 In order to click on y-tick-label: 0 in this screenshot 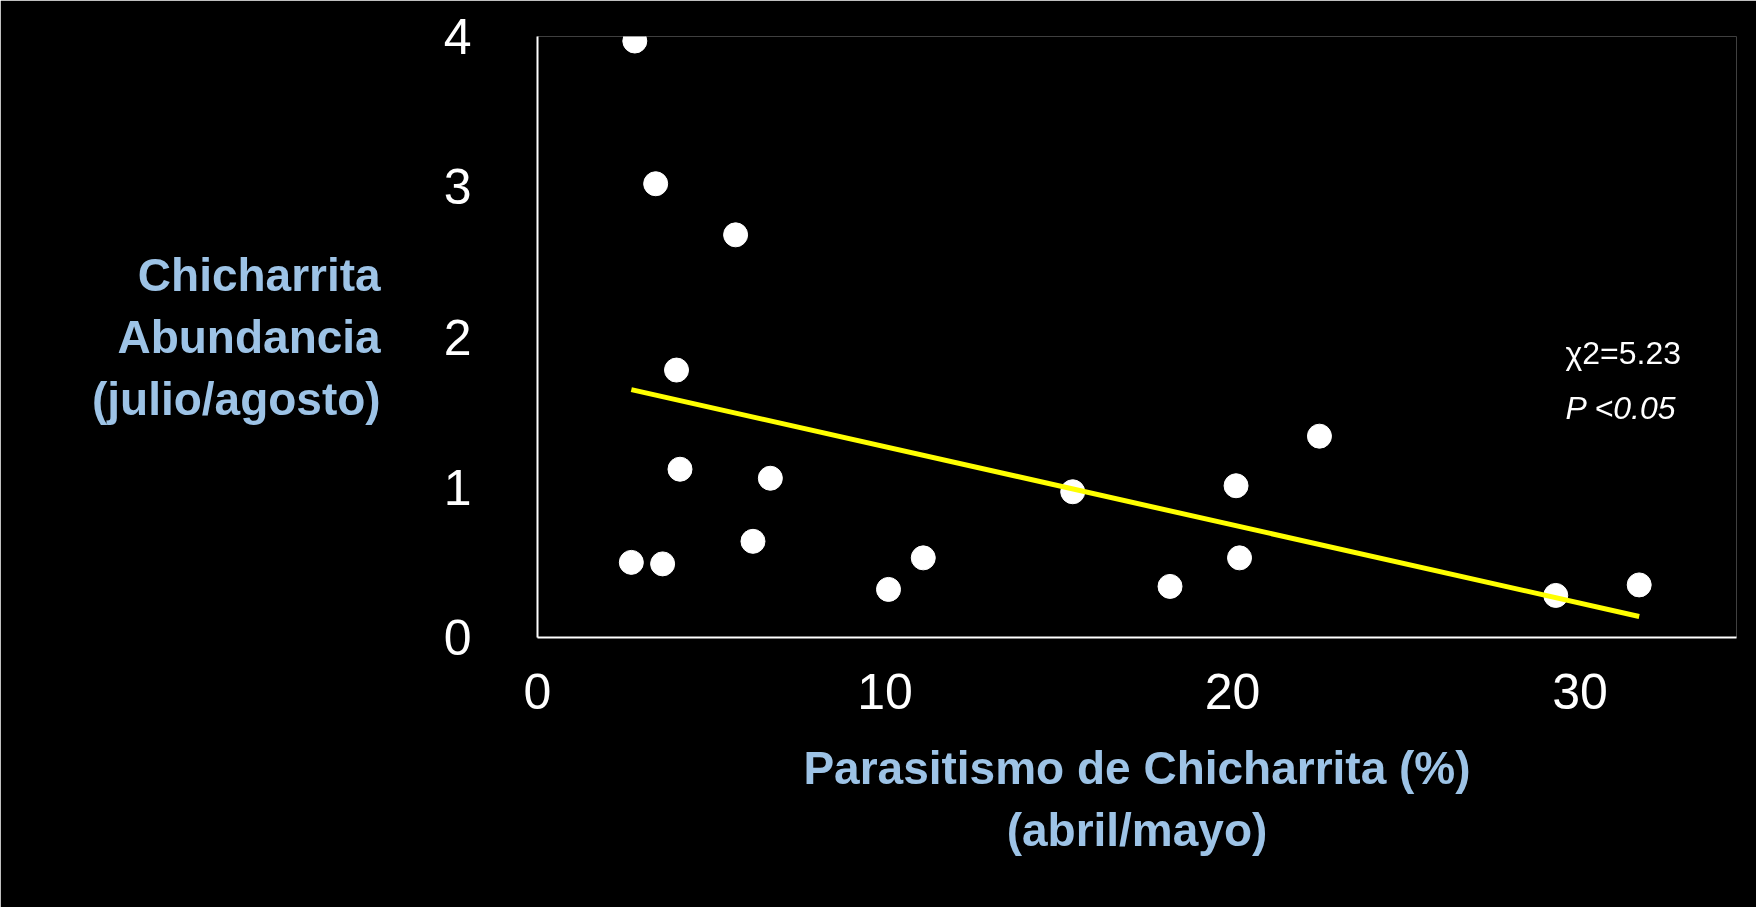, I will do `click(457, 638)`.